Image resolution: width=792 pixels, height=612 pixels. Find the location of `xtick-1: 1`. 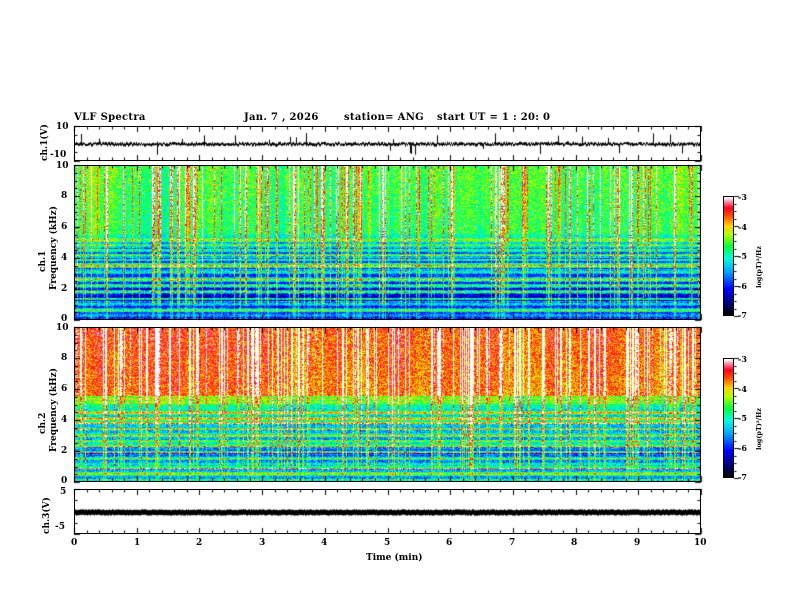

xtick-1: 1 is located at coordinates (137, 543).